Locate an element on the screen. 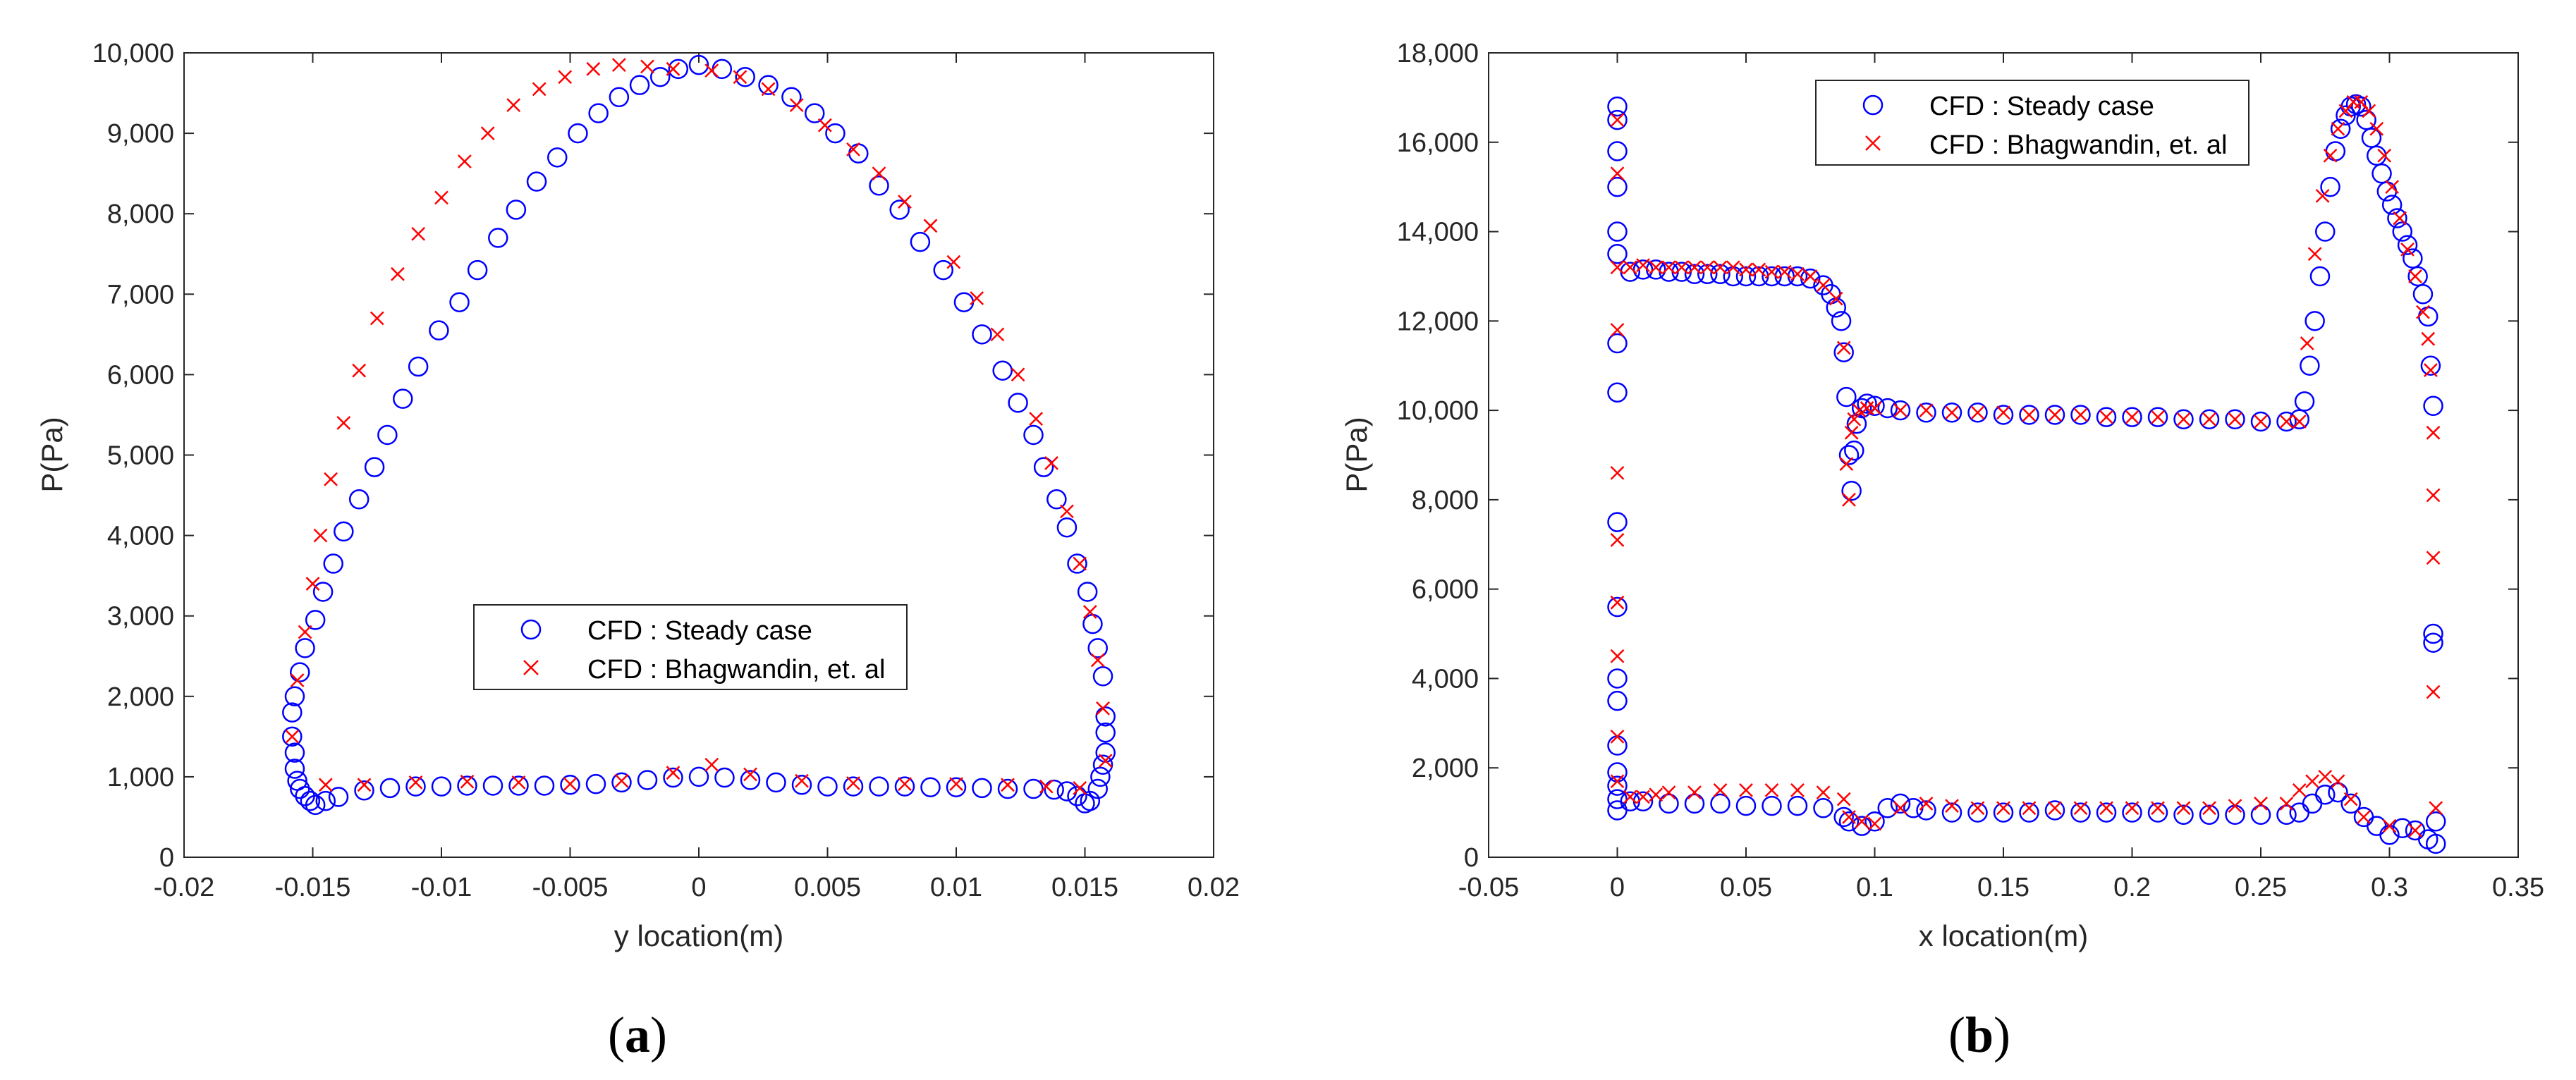 This screenshot has width=2576, height=1080. legend-label-steady-b: CFD : Steady case is located at coordinates (2041, 106).